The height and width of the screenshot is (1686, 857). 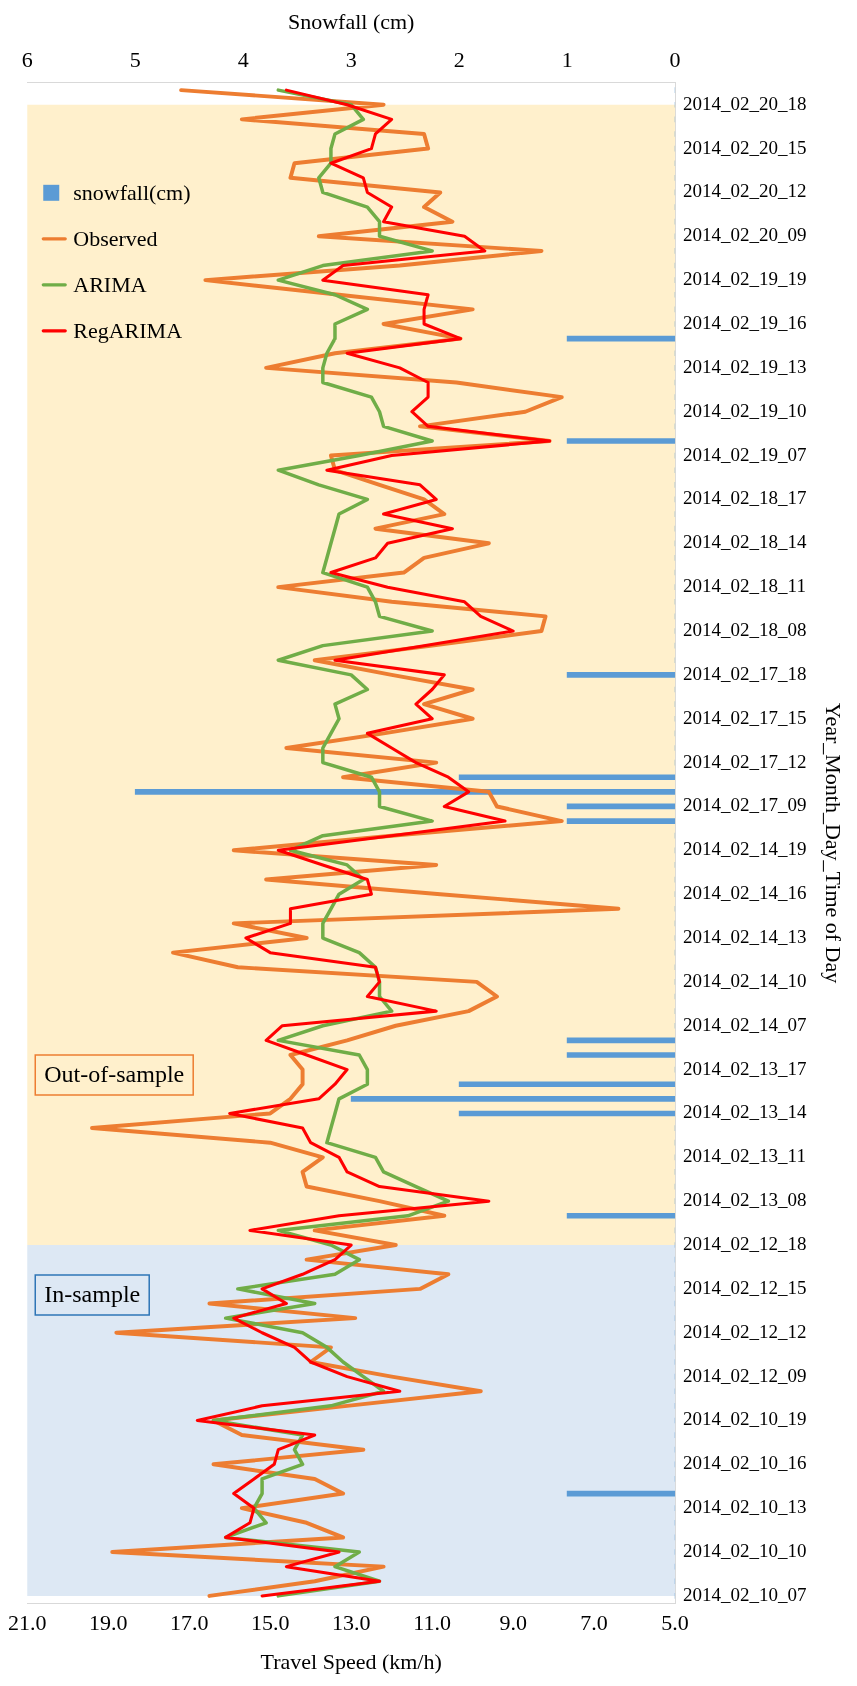 What do you see at coordinates (745, 191) in the screenshot?
I see `y-tick-label: 2014_02_20_12` at bounding box center [745, 191].